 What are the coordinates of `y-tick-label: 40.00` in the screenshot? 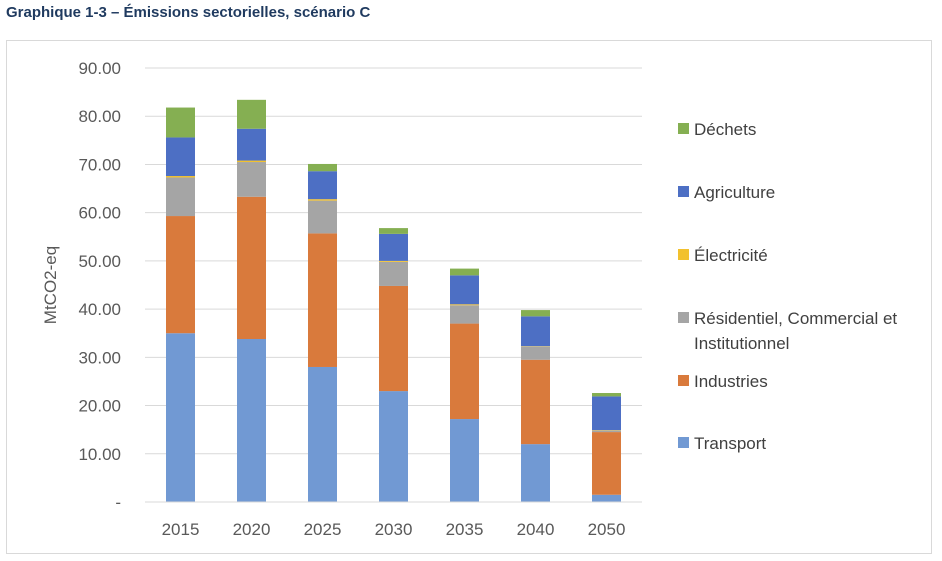 It's located at (99, 309).